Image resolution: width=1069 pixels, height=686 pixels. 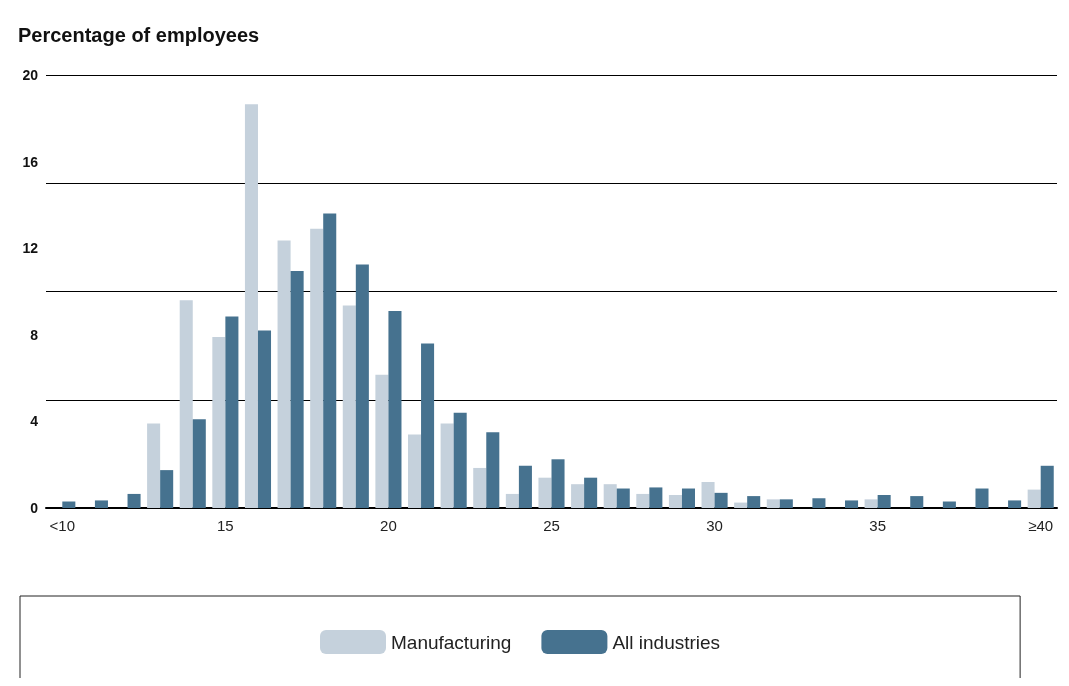 I want to click on x-tick-label: 30, so click(x=714, y=525).